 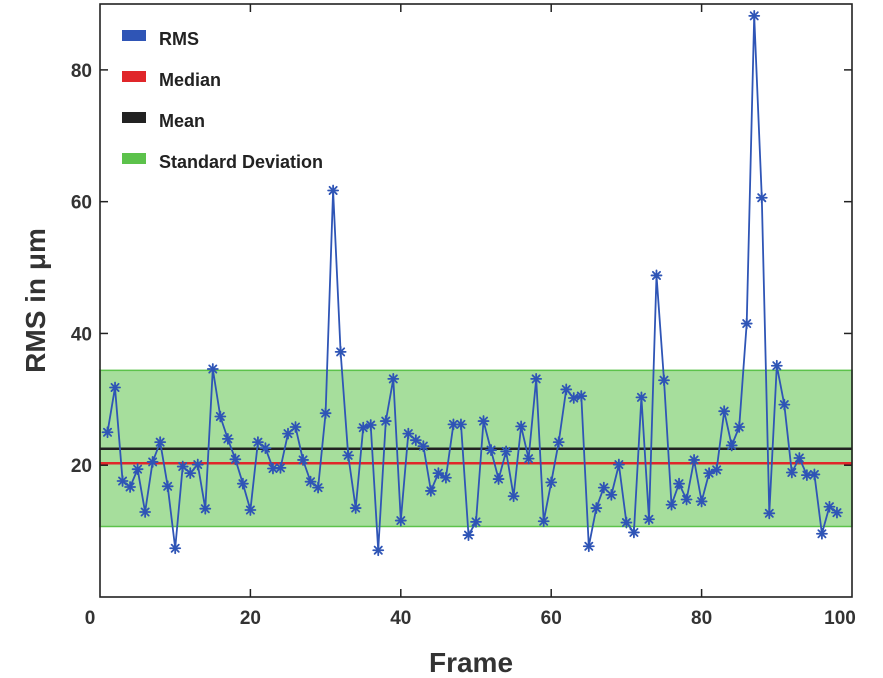 What do you see at coordinates (241, 162) in the screenshot?
I see `legend-label: Standard Deviation` at bounding box center [241, 162].